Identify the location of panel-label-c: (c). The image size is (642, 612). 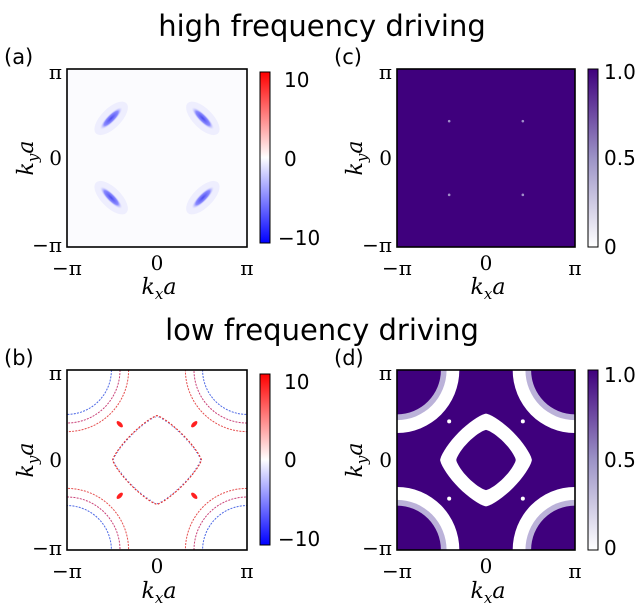
(348, 57).